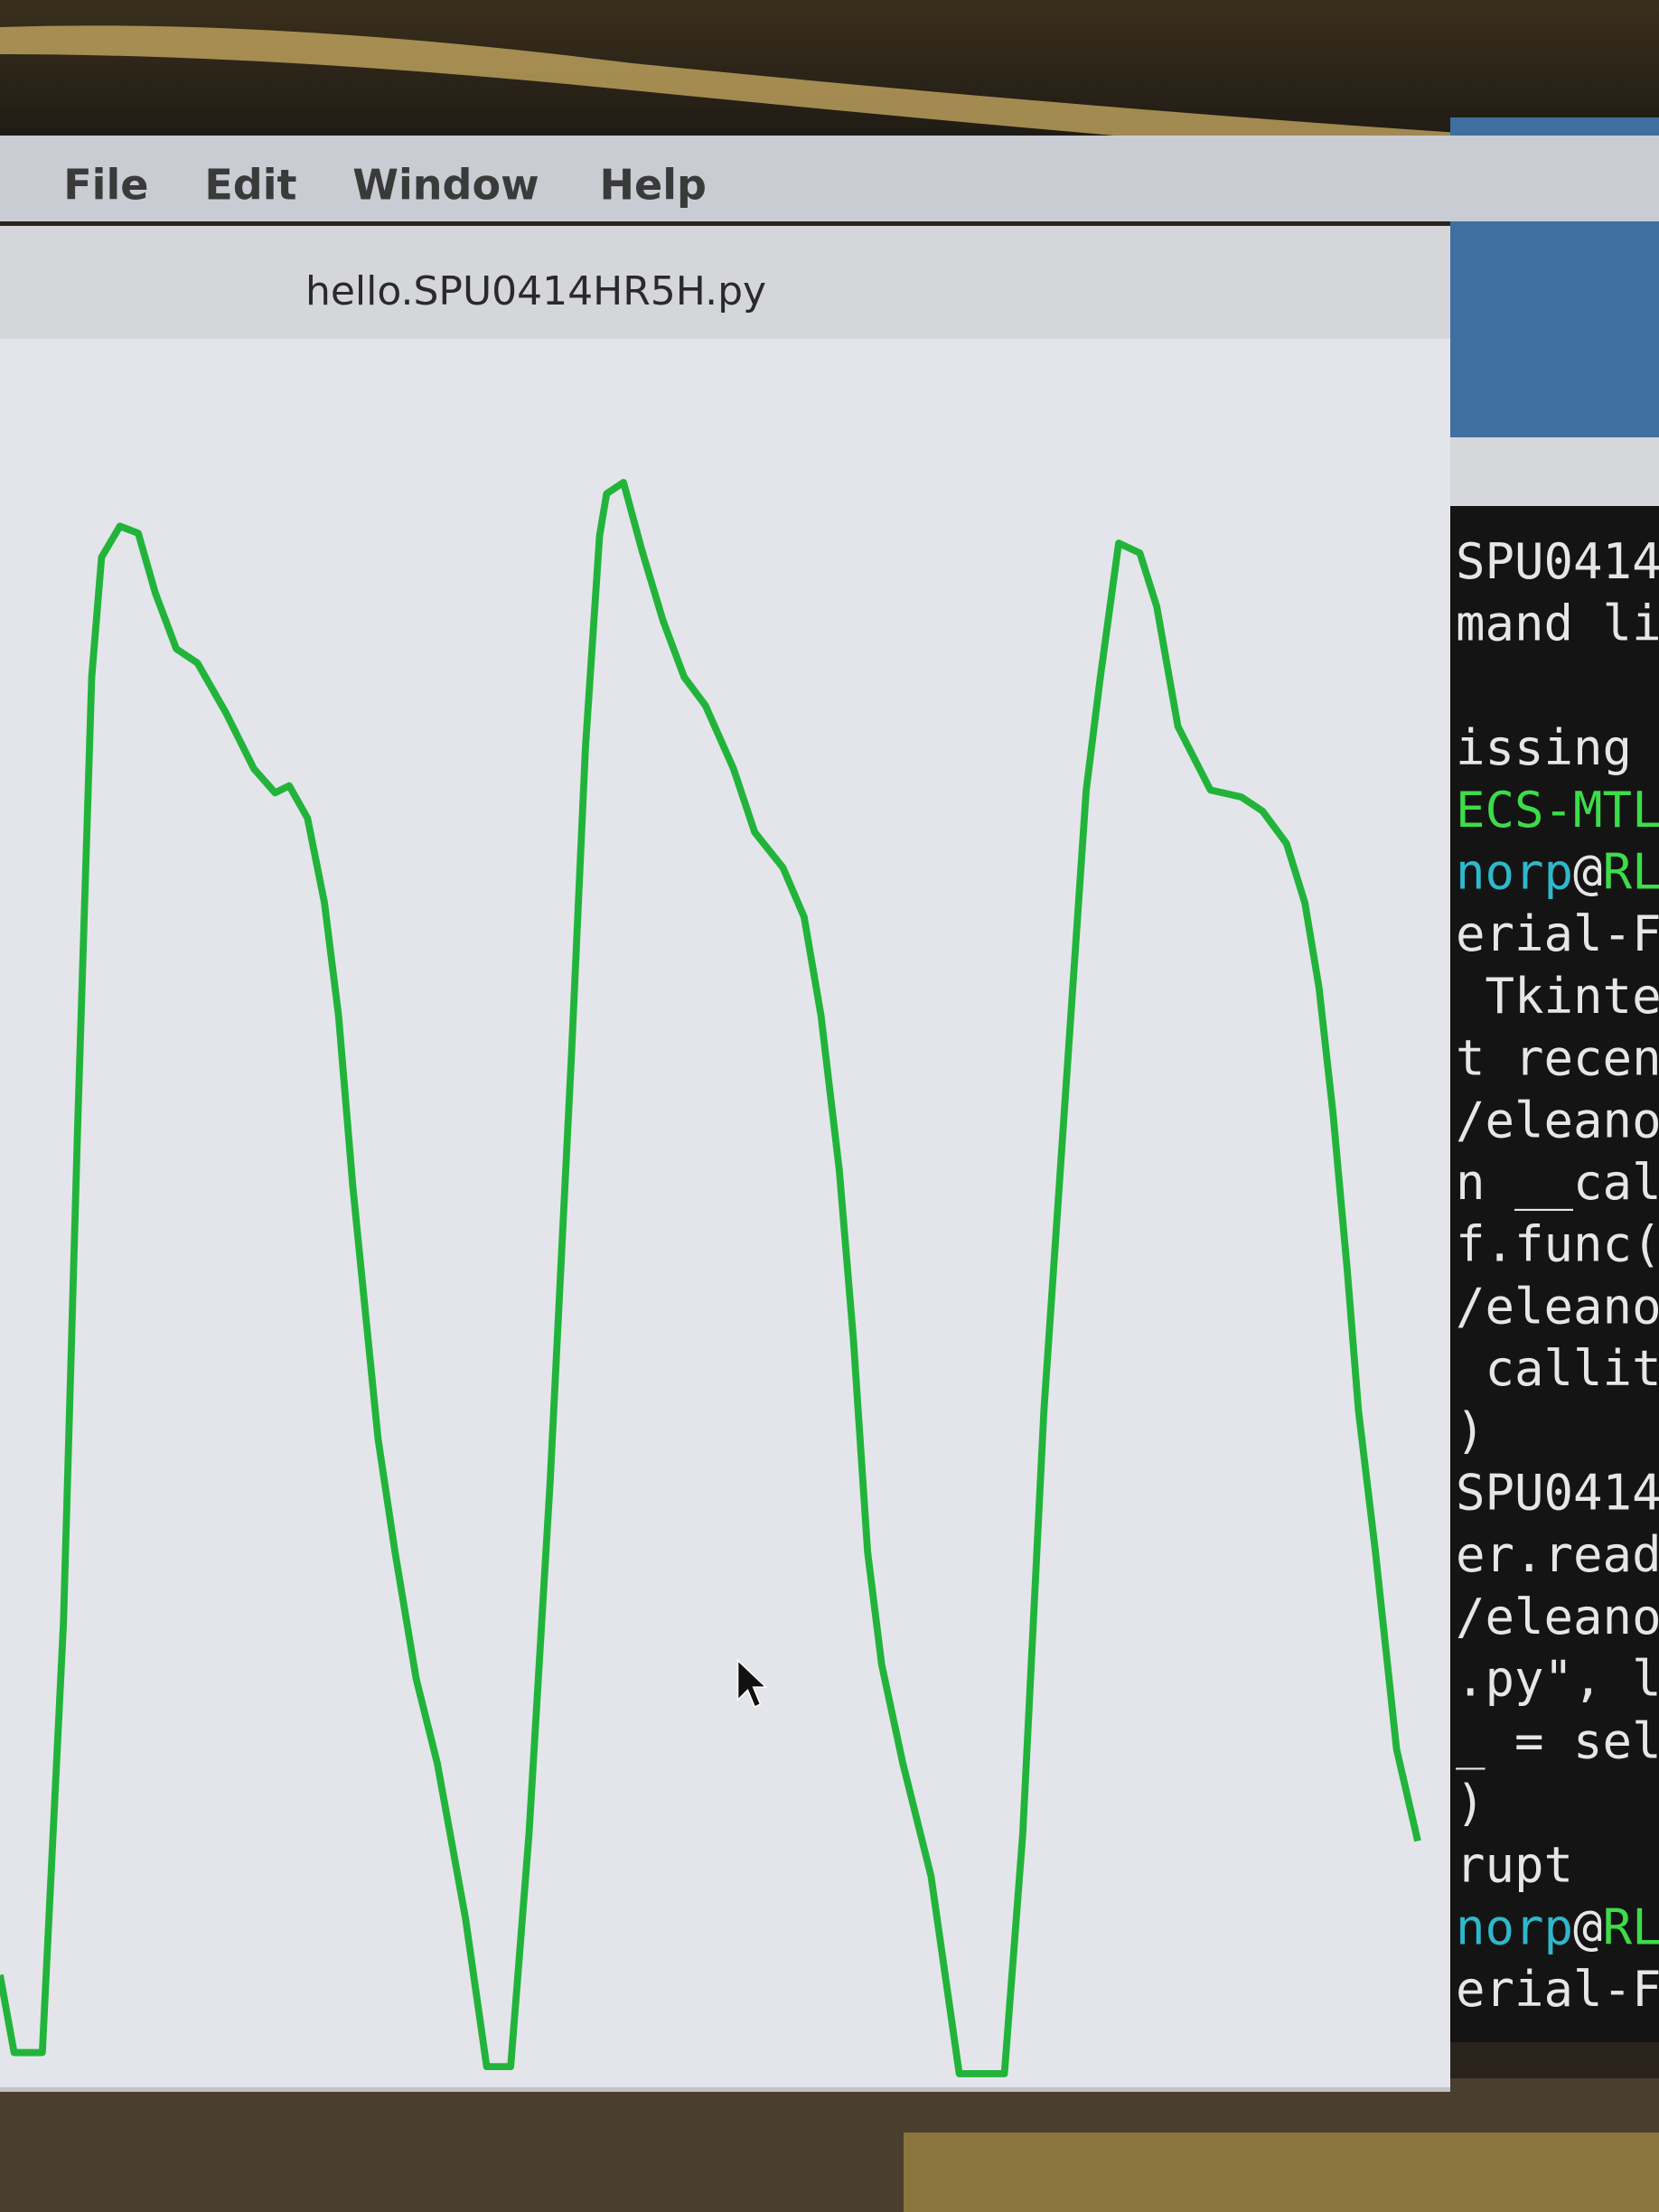 The image size is (1659, 2212). I want to click on terminal-text-segment: n __call, so click(1557, 1182).